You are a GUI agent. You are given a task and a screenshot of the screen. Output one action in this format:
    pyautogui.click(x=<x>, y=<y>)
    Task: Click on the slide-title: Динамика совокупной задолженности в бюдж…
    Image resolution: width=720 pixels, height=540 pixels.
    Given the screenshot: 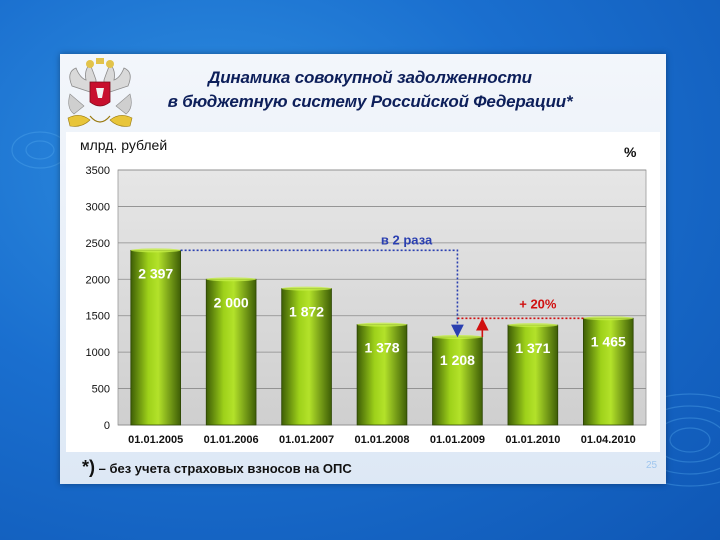 What is the action you would take?
    pyautogui.click(x=370, y=90)
    